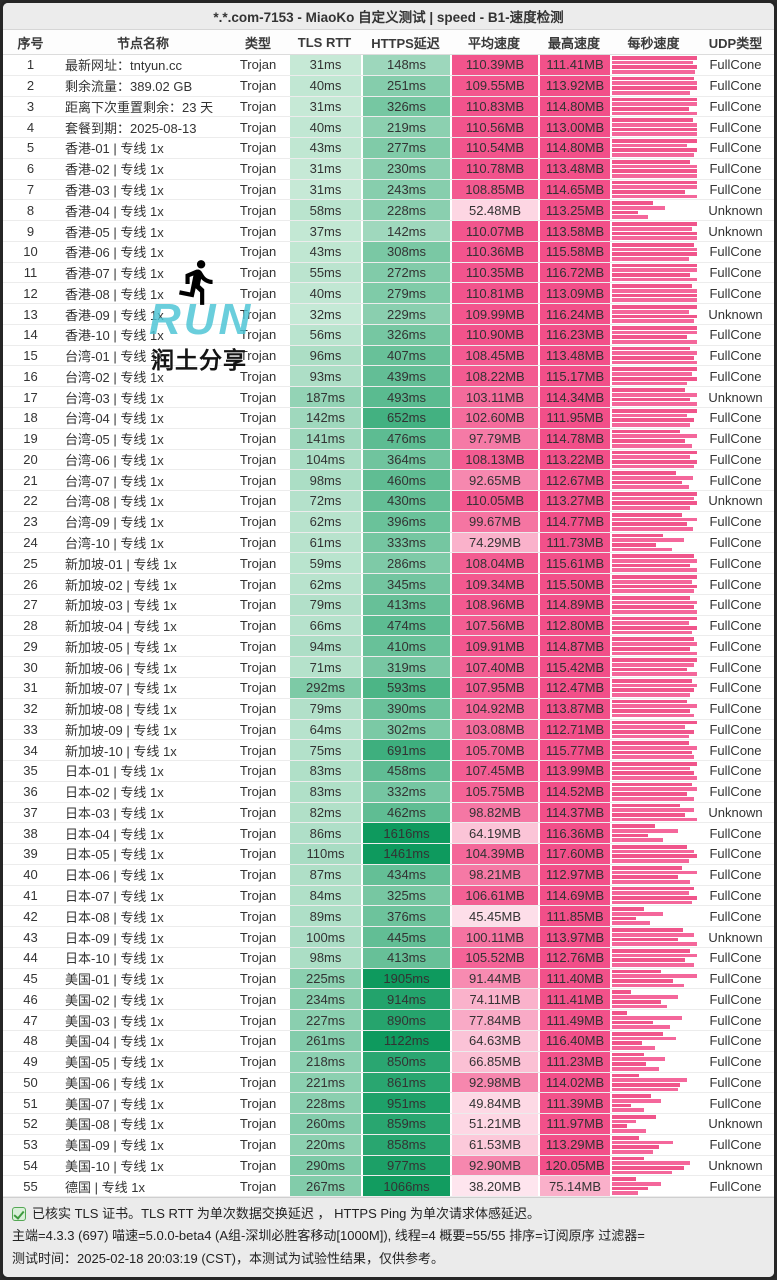 This screenshot has height=1280, width=777. Describe the element at coordinates (114, 315) in the screenshot. I see `node-name: 香港-09 | 专线 1x` at that location.